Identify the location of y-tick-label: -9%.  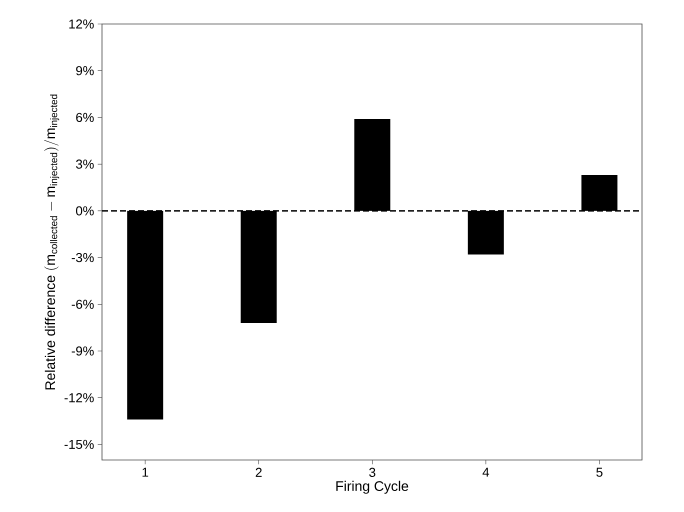
(83, 351).